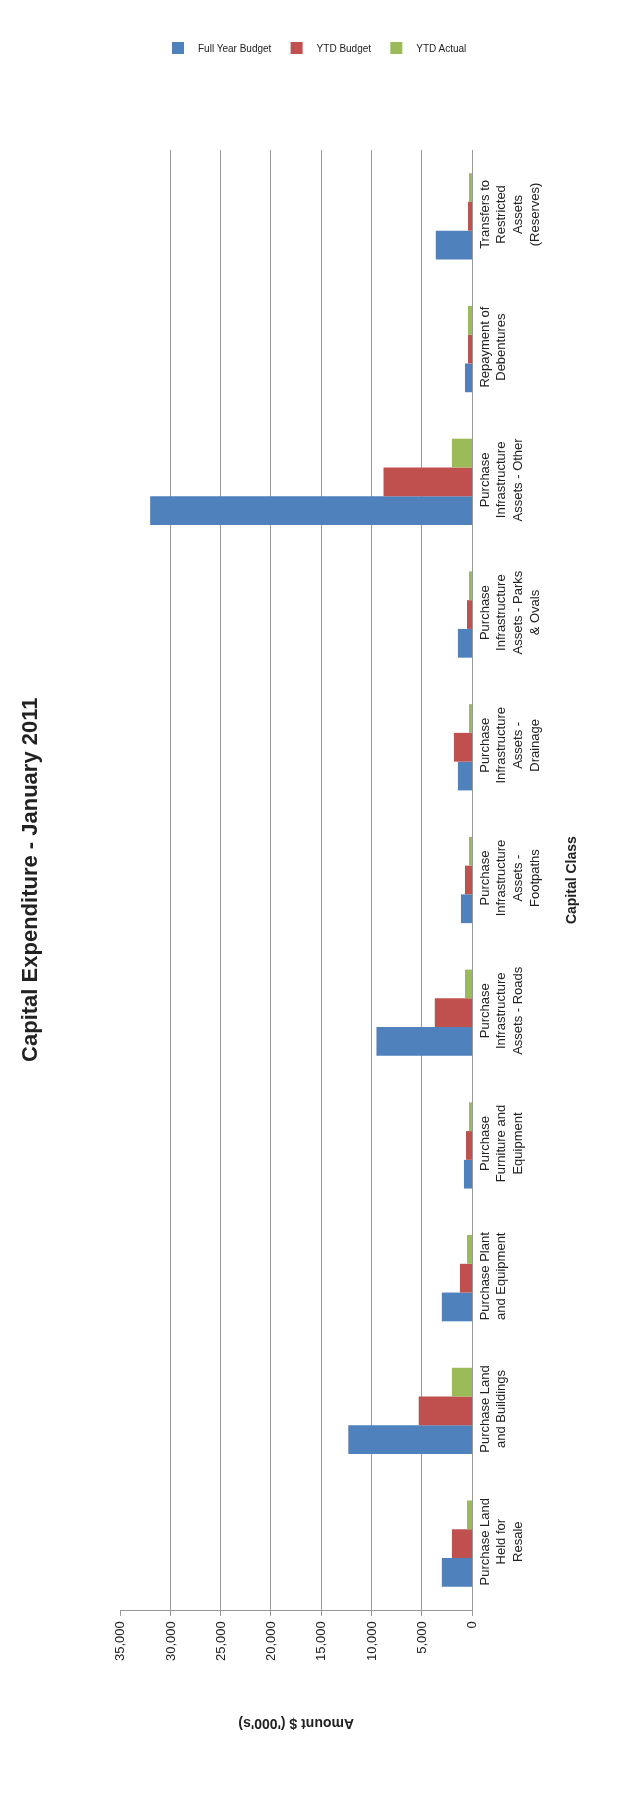 This screenshot has height=1820, width=637. Describe the element at coordinates (509, 878) in the screenshot. I see `y-tick-label: Purchase Infrastructure Assets - Footpaths` at that location.